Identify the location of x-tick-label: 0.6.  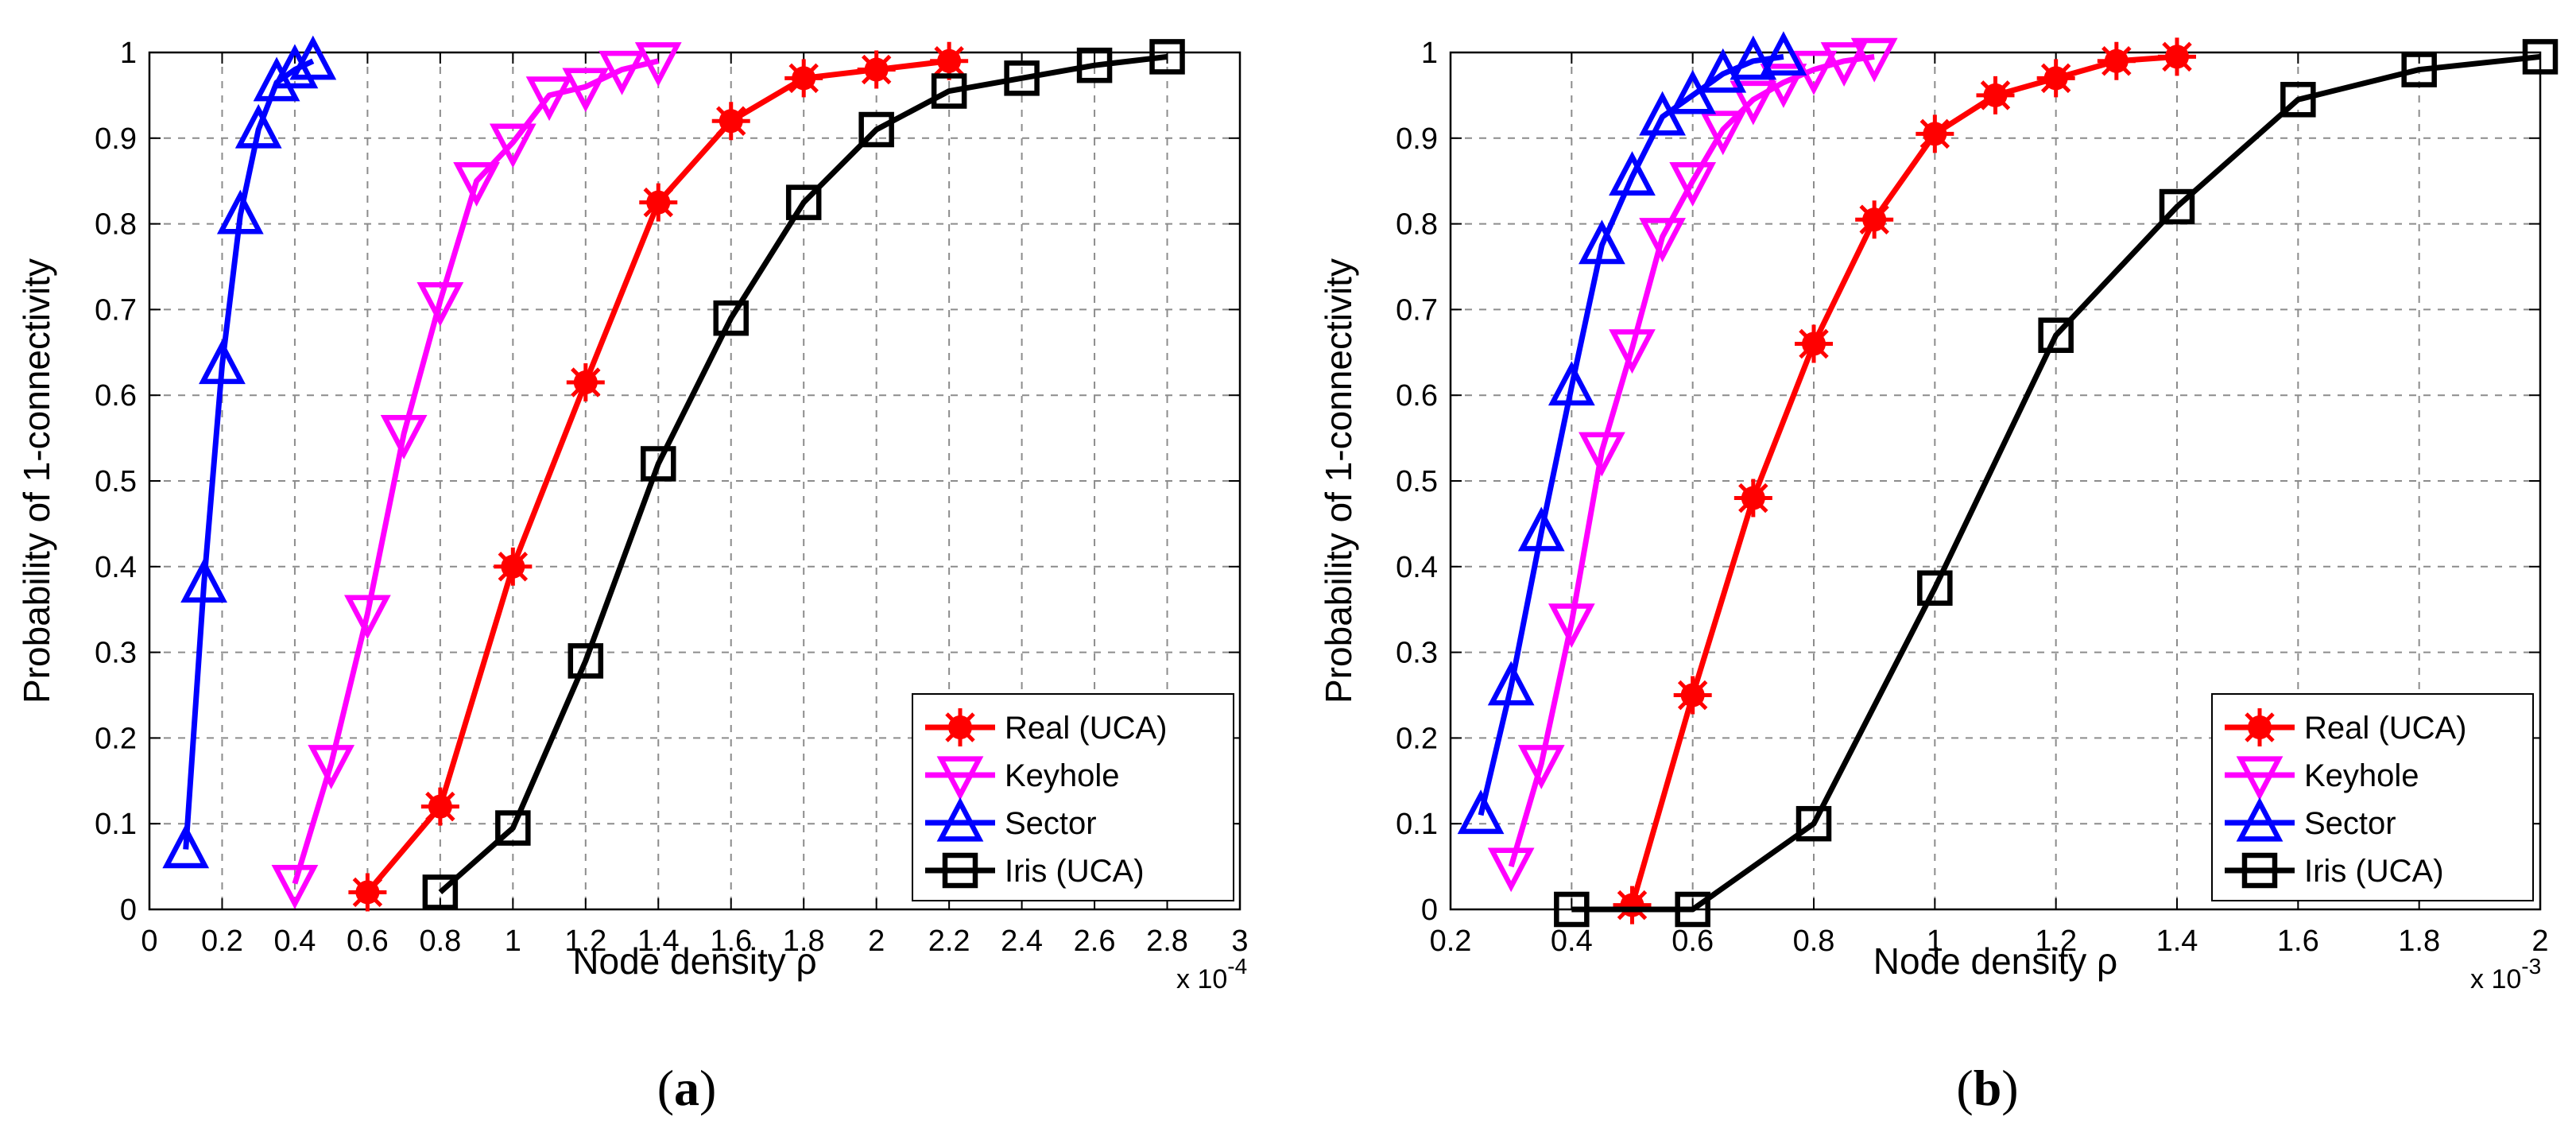
(368, 941).